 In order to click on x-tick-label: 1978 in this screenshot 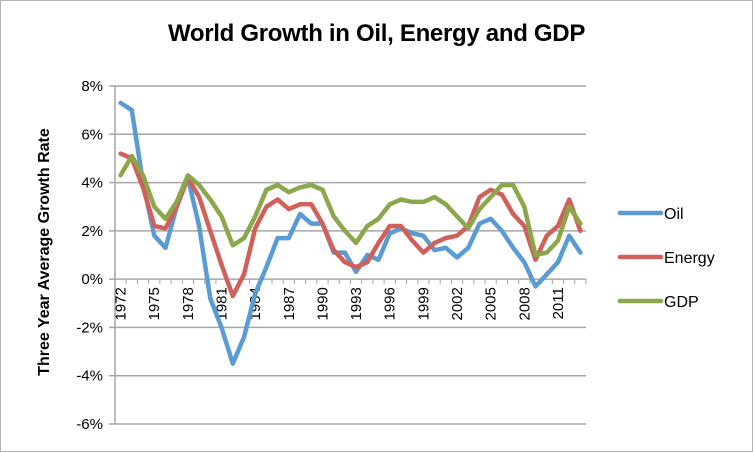, I will do `click(188, 303)`.